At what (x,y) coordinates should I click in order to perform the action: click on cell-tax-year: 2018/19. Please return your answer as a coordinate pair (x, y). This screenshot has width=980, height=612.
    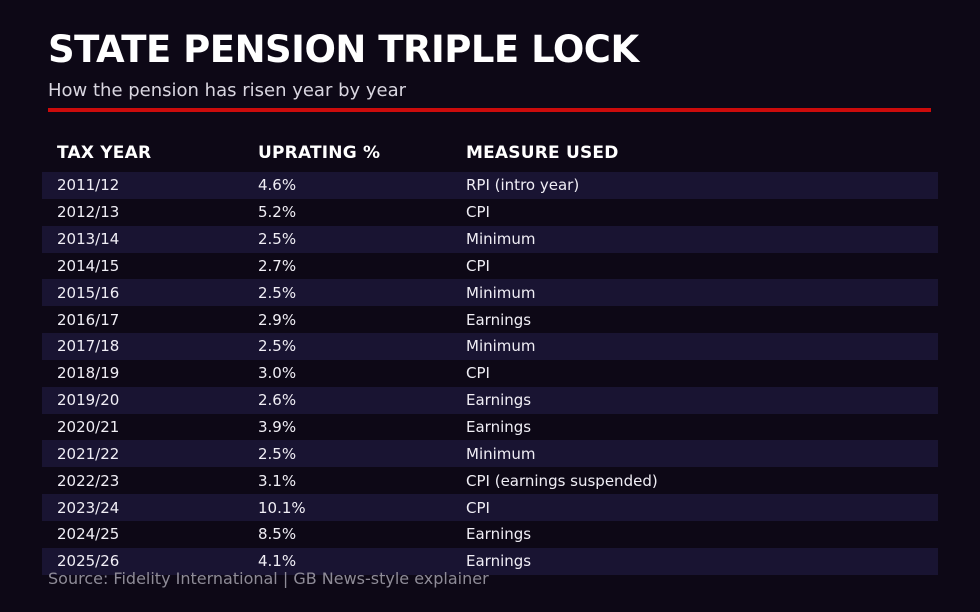
    Looking at the image, I should click on (88, 373).